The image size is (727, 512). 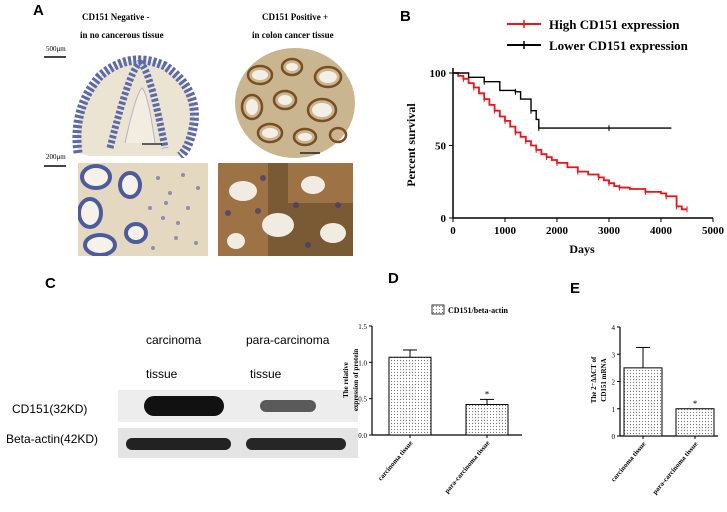 What do you see at coordinates (135, 103) in the screenshot?
I see `ihc-negative-low-mag-image` at bounding box center [135, 103].